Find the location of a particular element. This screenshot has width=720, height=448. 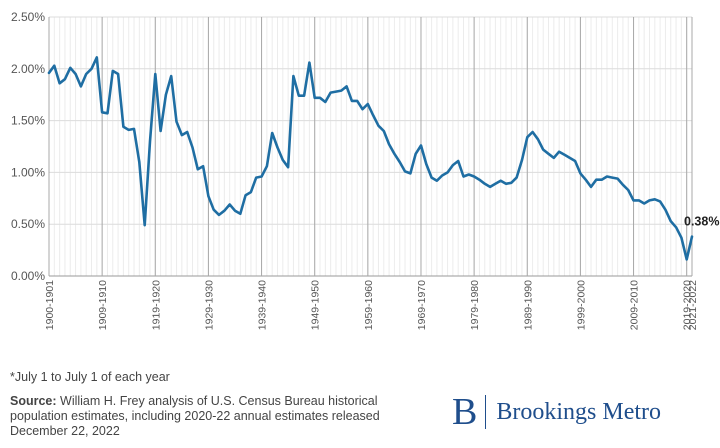

x-tick-label: 1919-1920 is located at coordinates (156, 305).